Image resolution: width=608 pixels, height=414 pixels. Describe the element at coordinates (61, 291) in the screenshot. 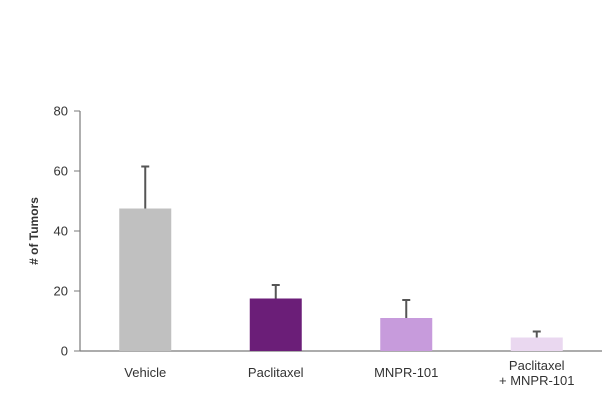

I see `y-tick-label: 20` at that location.